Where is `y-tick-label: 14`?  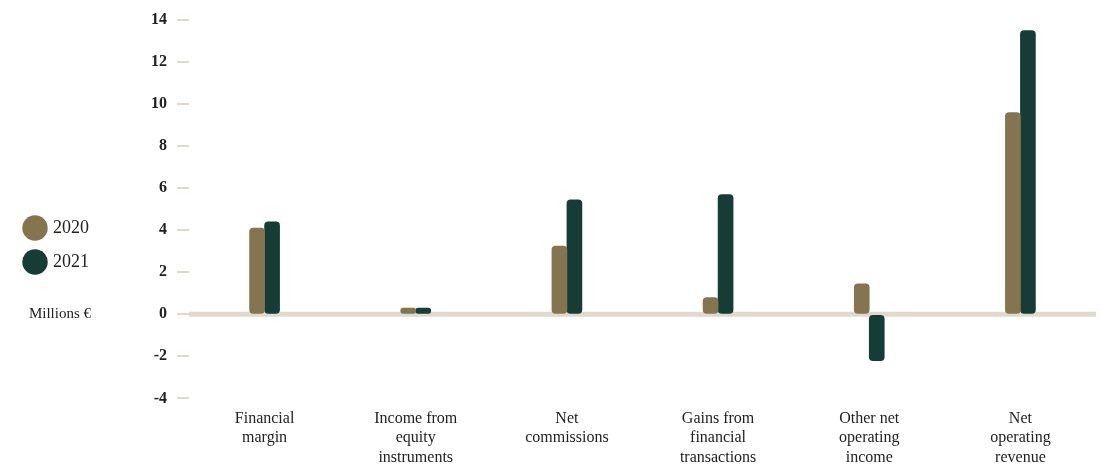
y-tick-label: 14 is located at coordinates (159, 19).